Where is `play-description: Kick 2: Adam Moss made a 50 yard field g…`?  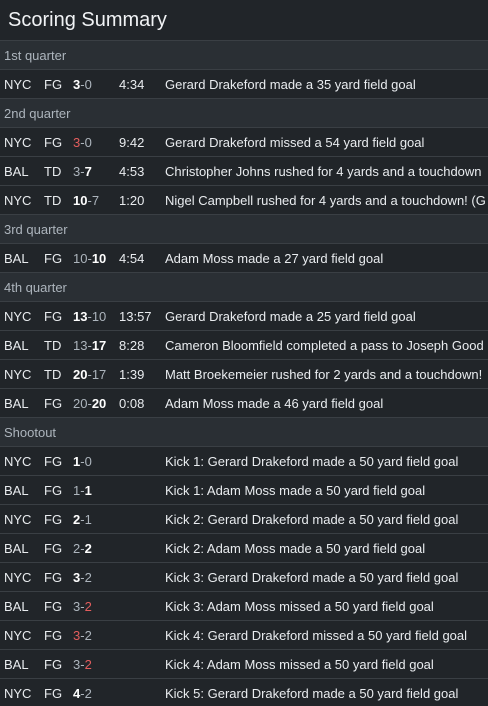 play-description: Kick 2: Adam Moss made a 50 yard field g… is located at coordinates (295, 548).